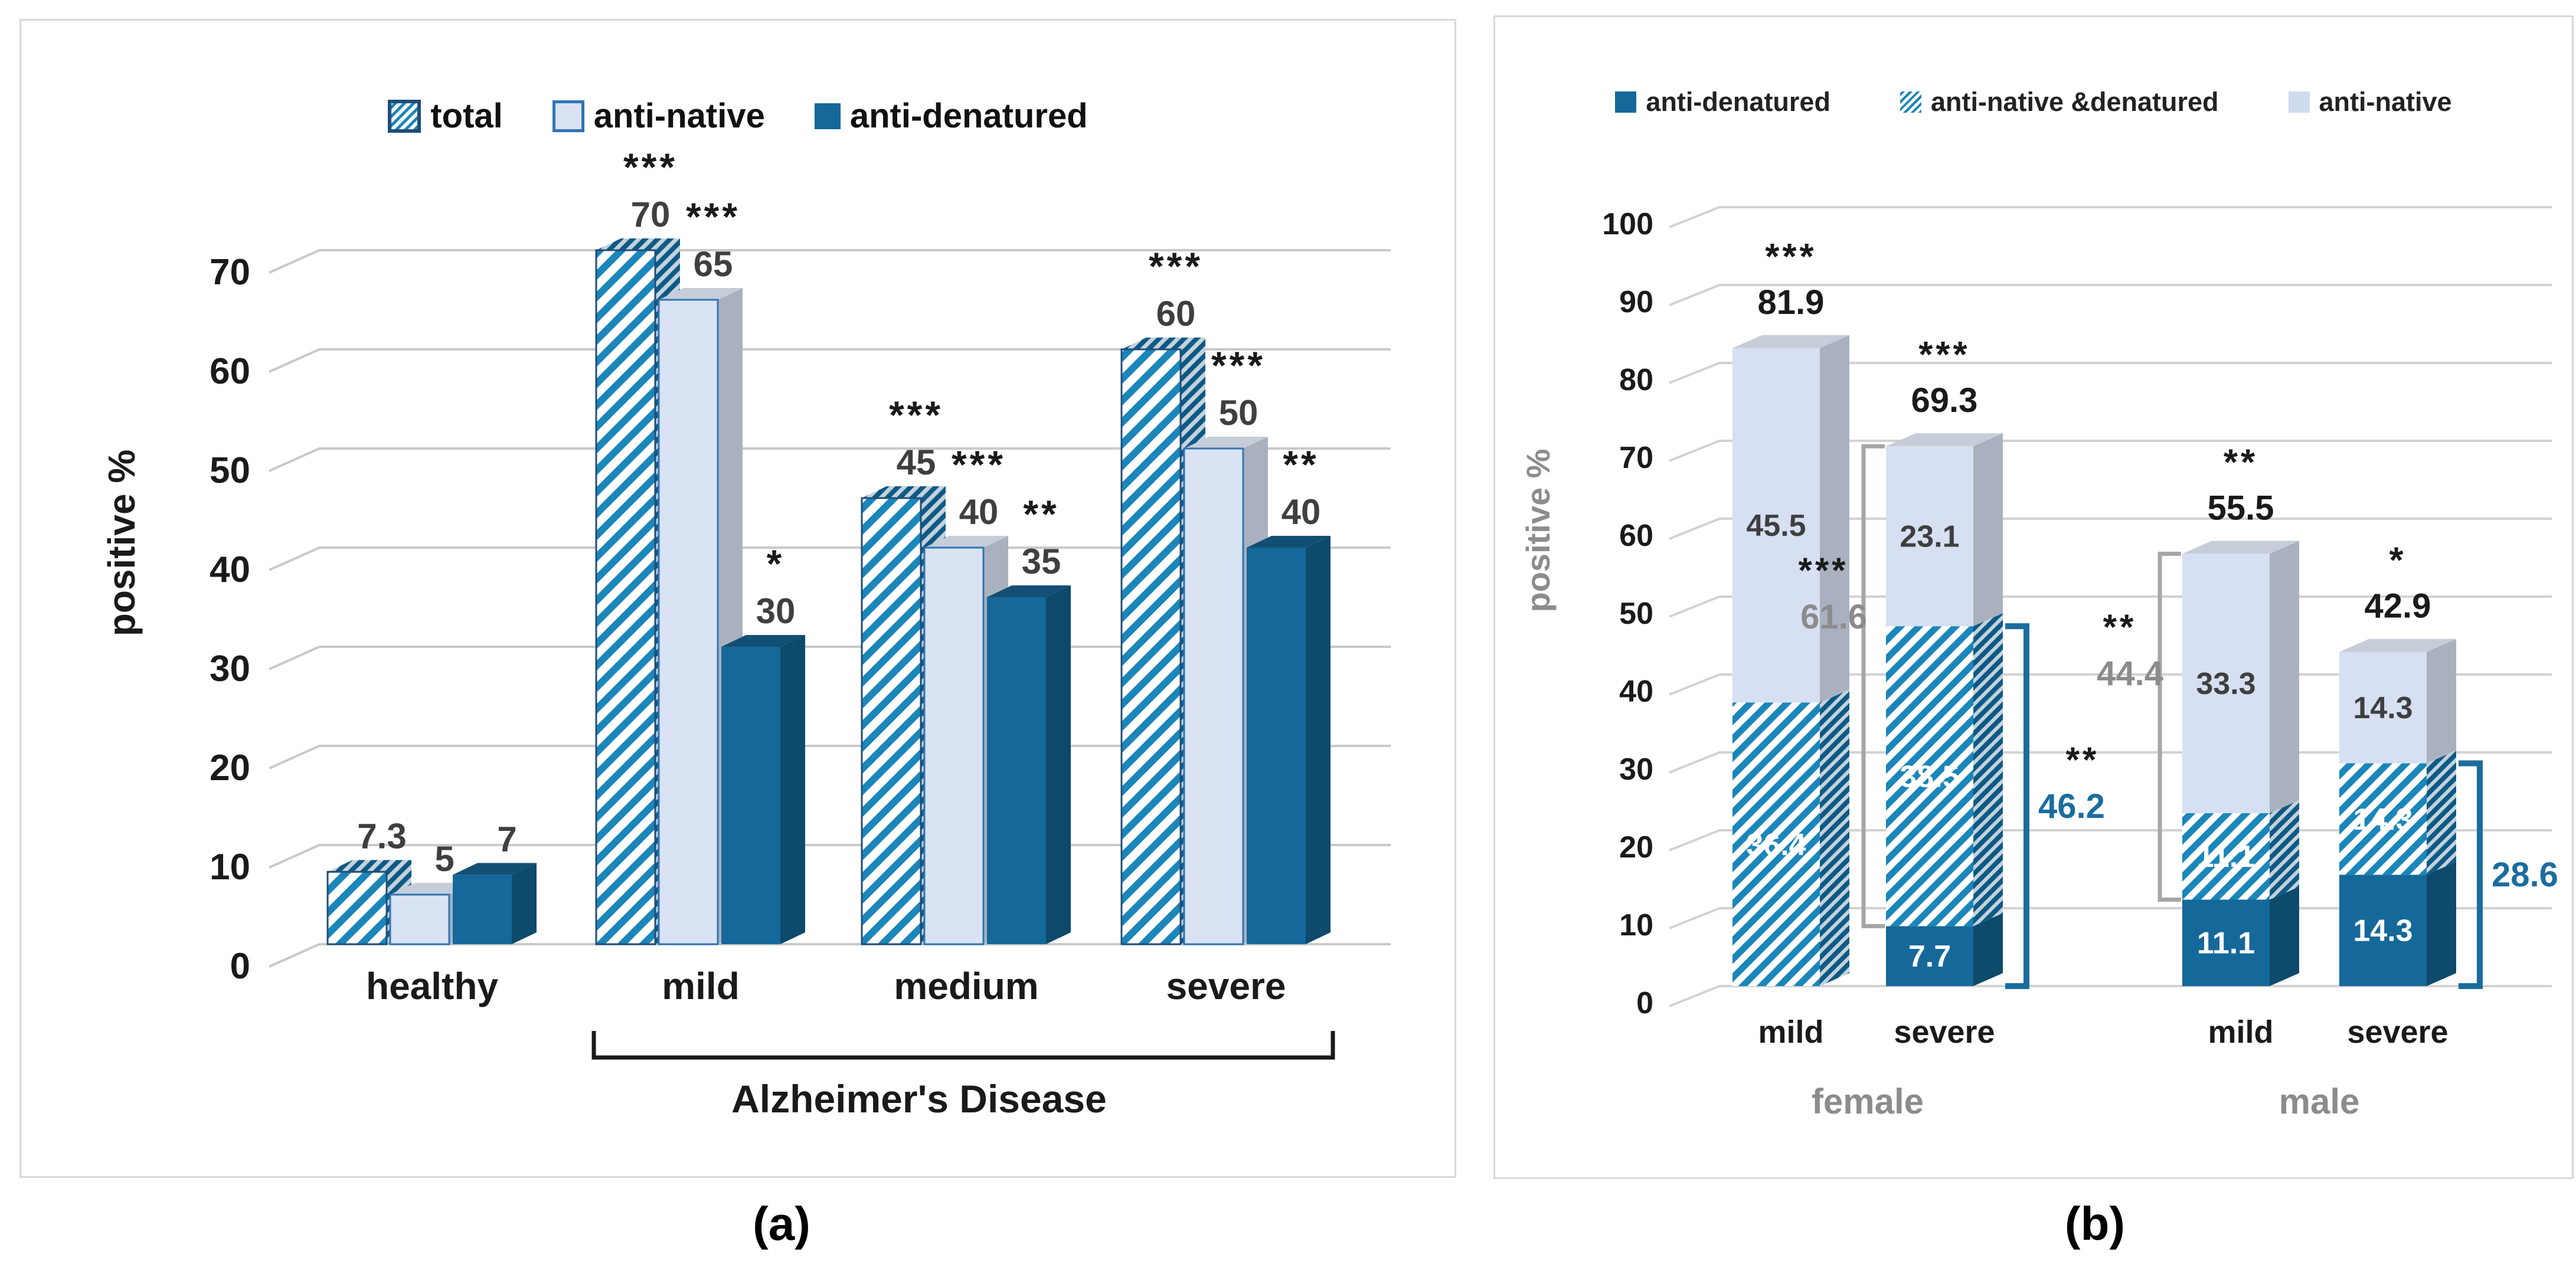 The height and width of the screenshot is (1267, 2576). Describe the element at coordinates (2226, 942) in the screenshot. I see `segment-anti-denatured-male-mild` at that location.